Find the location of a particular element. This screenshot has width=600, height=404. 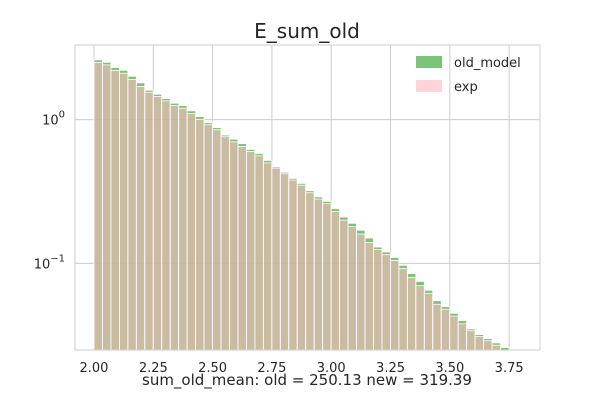

legend-item: old_model is located at coordinates (468, 63).